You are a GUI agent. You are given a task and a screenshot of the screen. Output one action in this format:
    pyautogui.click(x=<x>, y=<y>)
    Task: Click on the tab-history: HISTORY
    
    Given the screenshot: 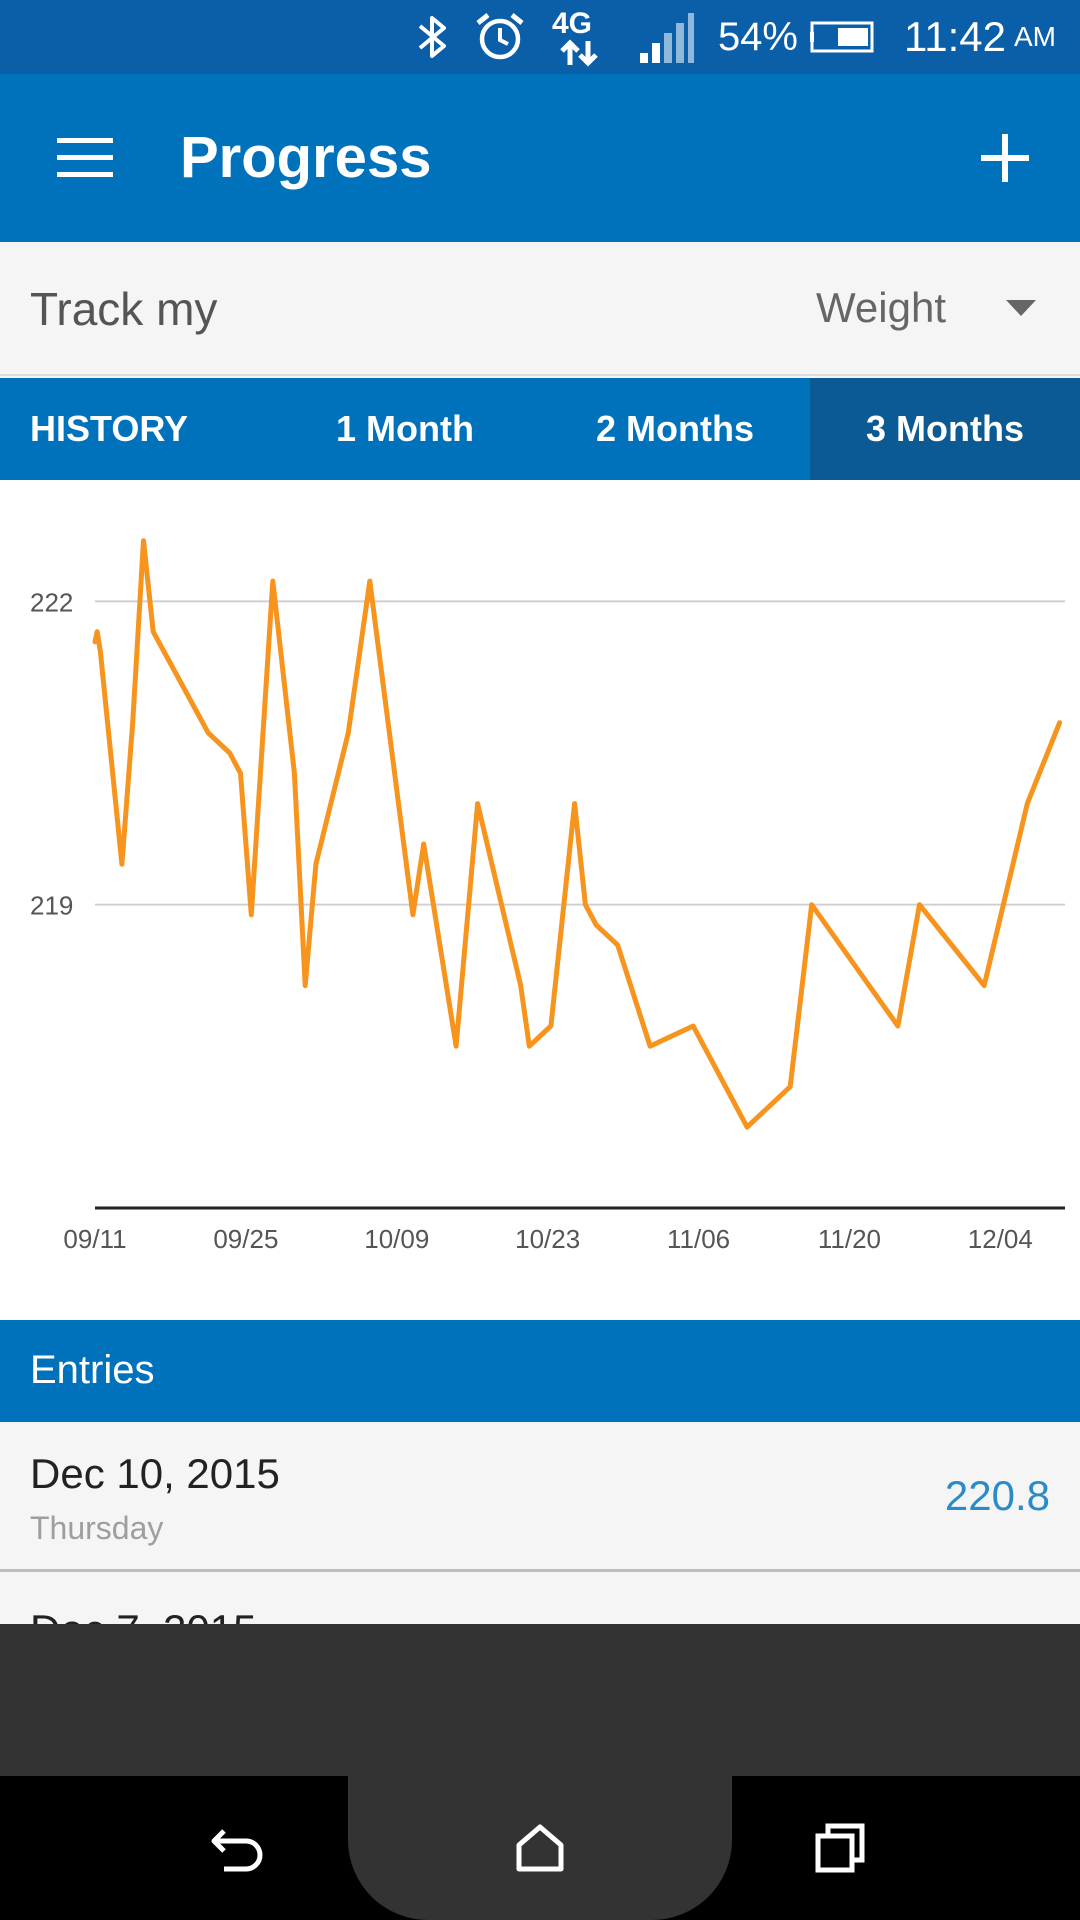 What is the action you would take?
    pyautogui.click(x=109, y=428)
    